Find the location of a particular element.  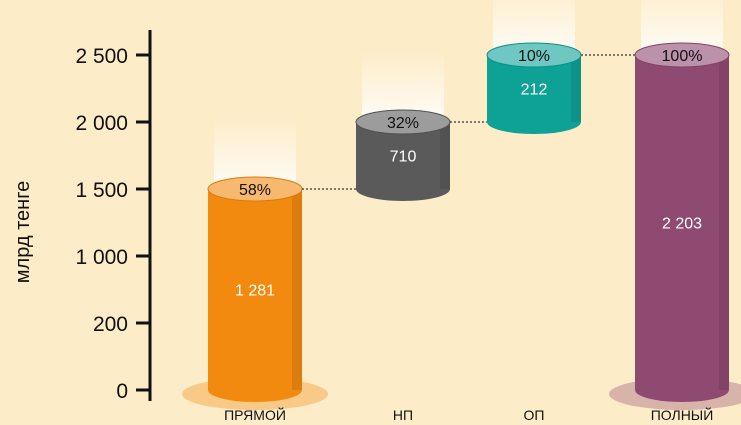

bar-group: 32% 710 is located at coordinates (403, 125).